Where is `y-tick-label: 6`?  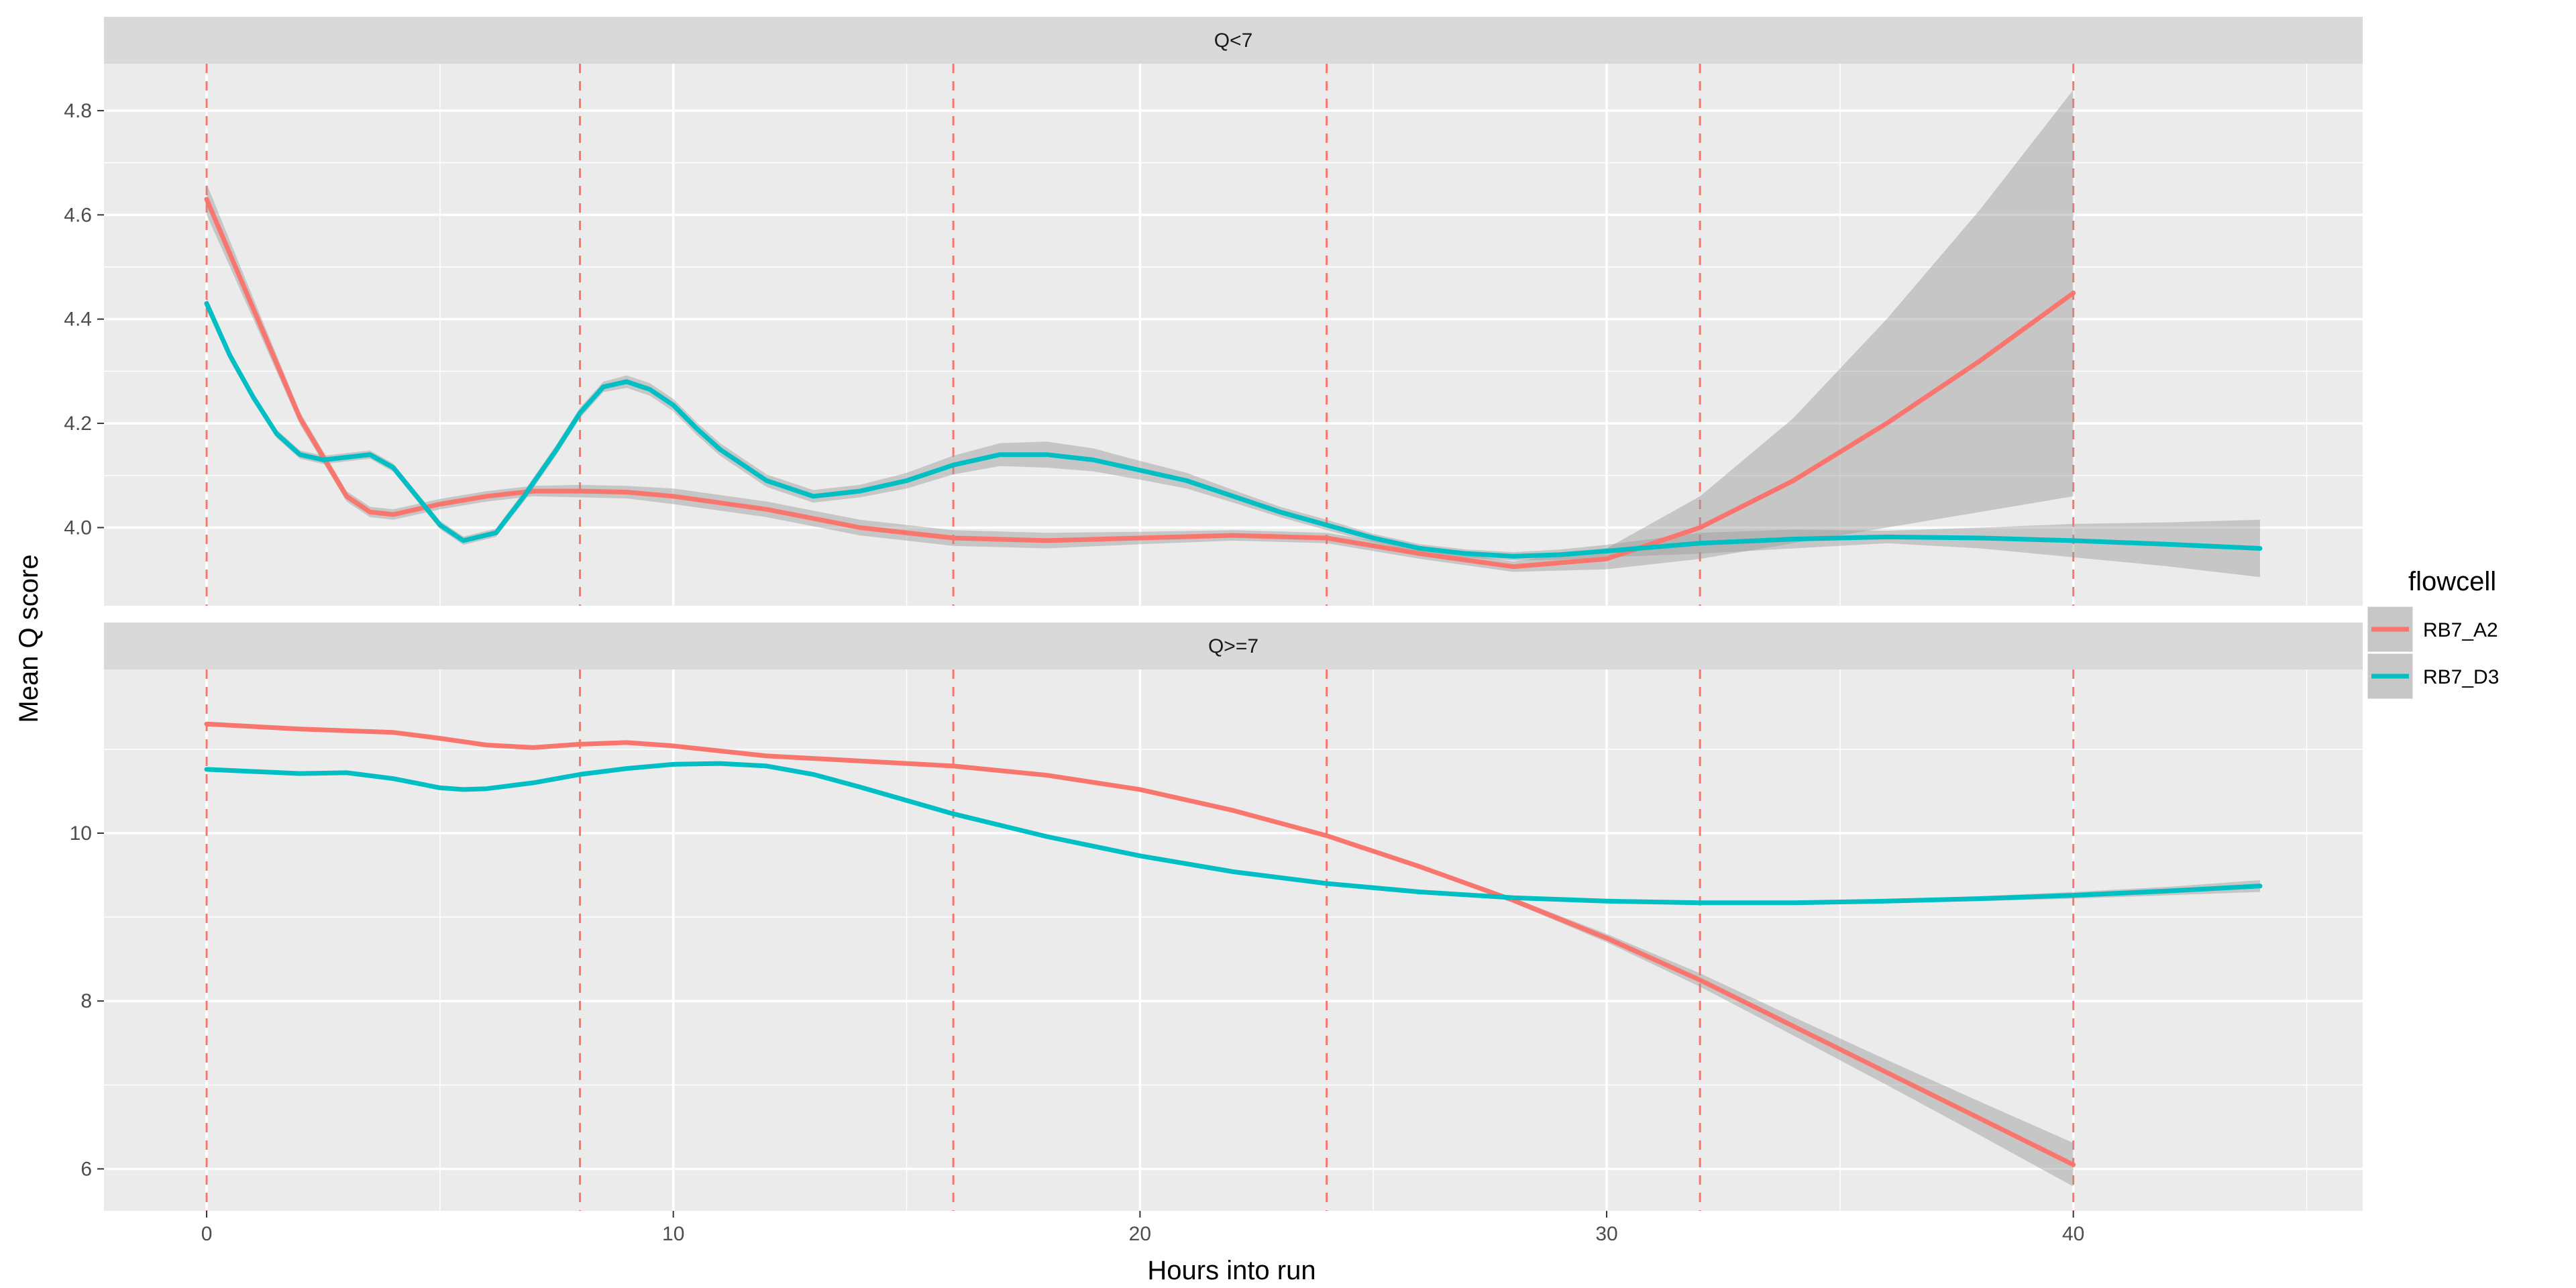
y-tick-label: 6 is located at coordinates (86, 1169).